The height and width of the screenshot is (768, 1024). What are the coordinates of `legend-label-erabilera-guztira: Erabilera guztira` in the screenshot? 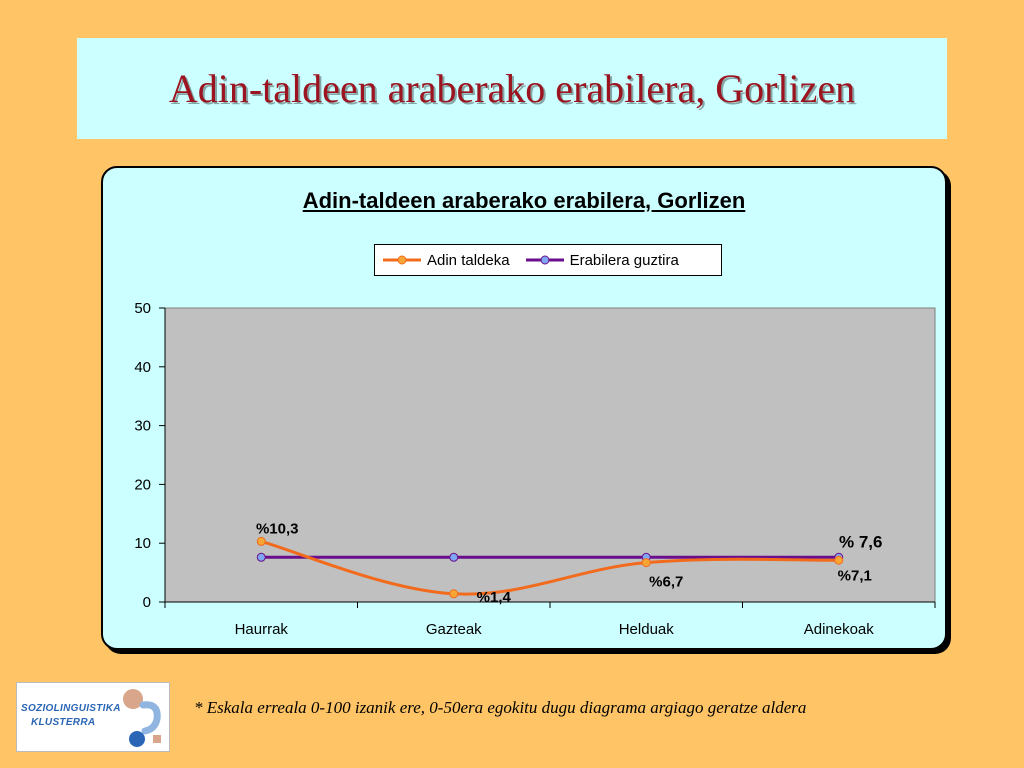 It's located at (624, 260).